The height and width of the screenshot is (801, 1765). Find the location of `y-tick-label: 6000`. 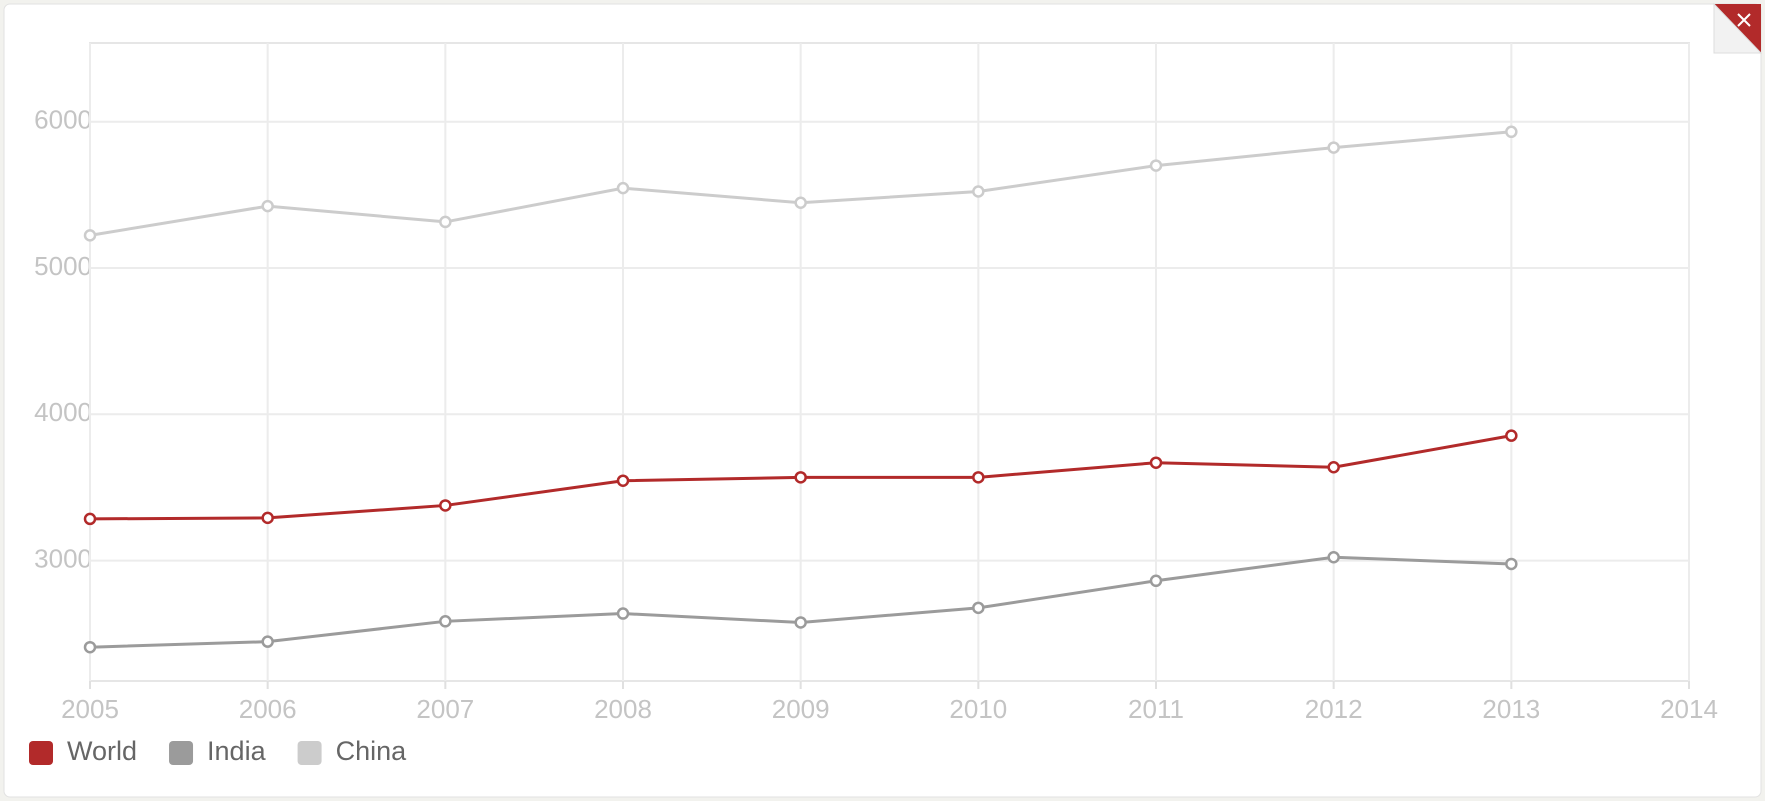

y-tick-label: 6000 is located at coordinates (63, 120).